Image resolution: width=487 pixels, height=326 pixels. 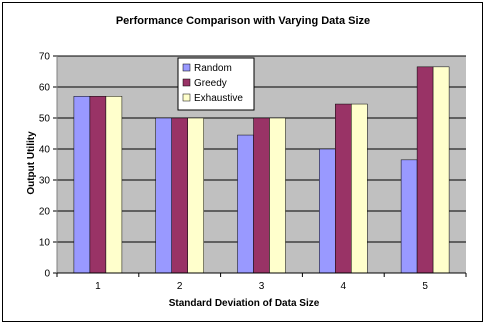 What do you see at coordinates (262, 286) in the screenshot?
I see `x-tick-label: 3` at bounding box center [262, 286].